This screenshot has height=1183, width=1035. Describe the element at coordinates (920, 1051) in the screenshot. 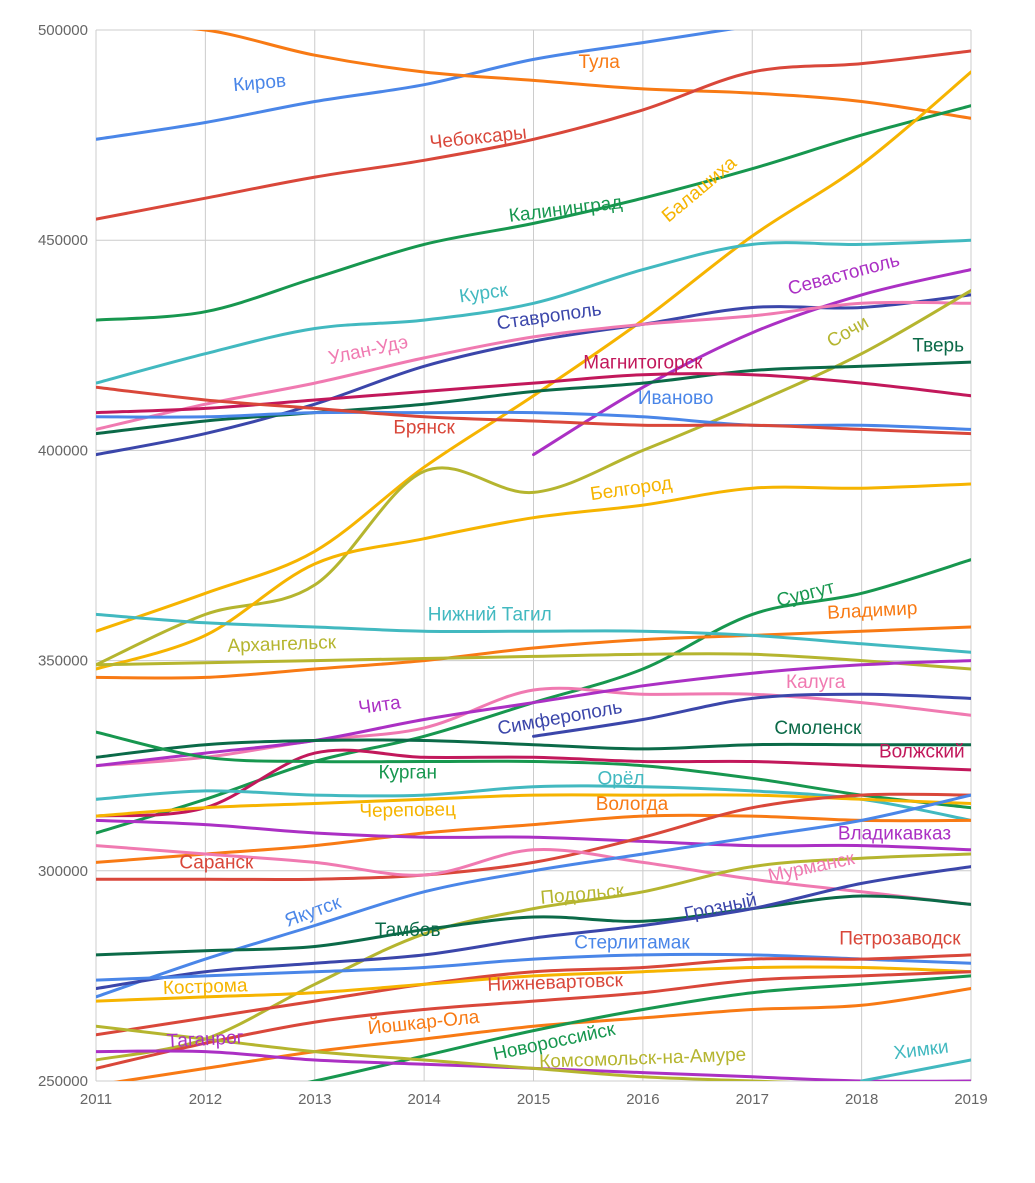

I see `series-label: Химки` at that location.